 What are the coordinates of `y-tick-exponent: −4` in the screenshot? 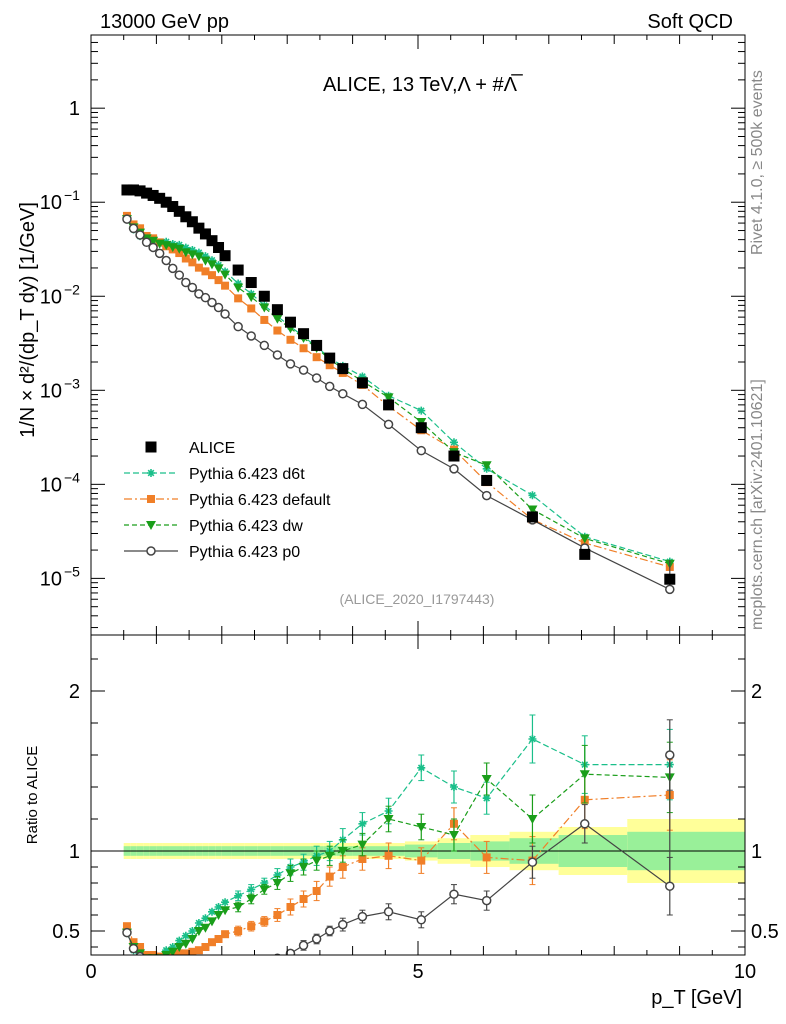 It's located at (72, 477).